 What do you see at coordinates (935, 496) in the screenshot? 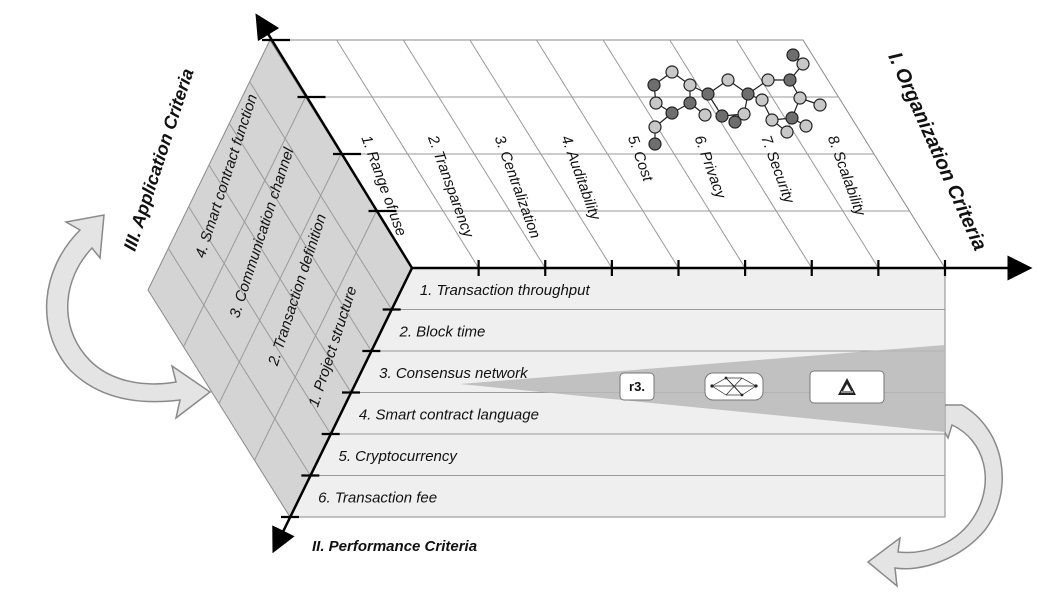
I see `rotate-arrow-right` at bounding box center [935, 496].